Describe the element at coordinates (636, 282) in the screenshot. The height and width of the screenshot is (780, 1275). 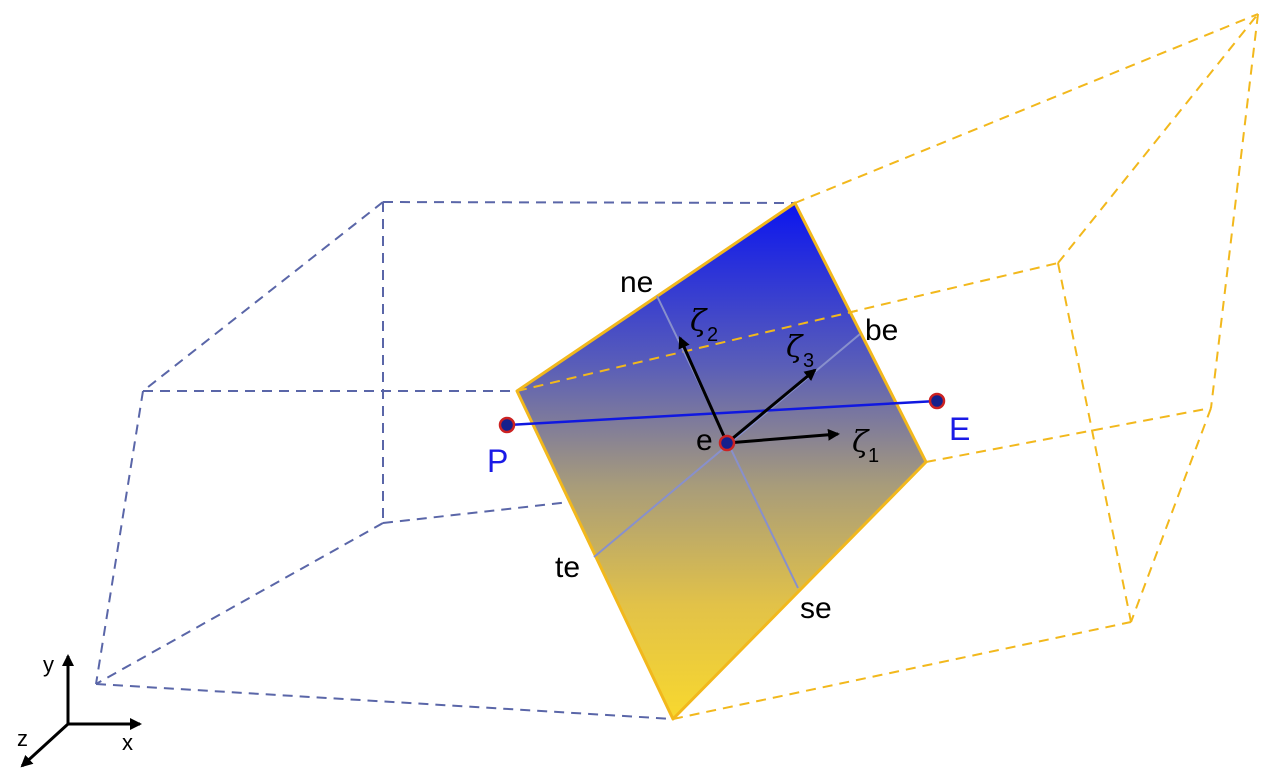
I see `label-ne: ne` at that location.